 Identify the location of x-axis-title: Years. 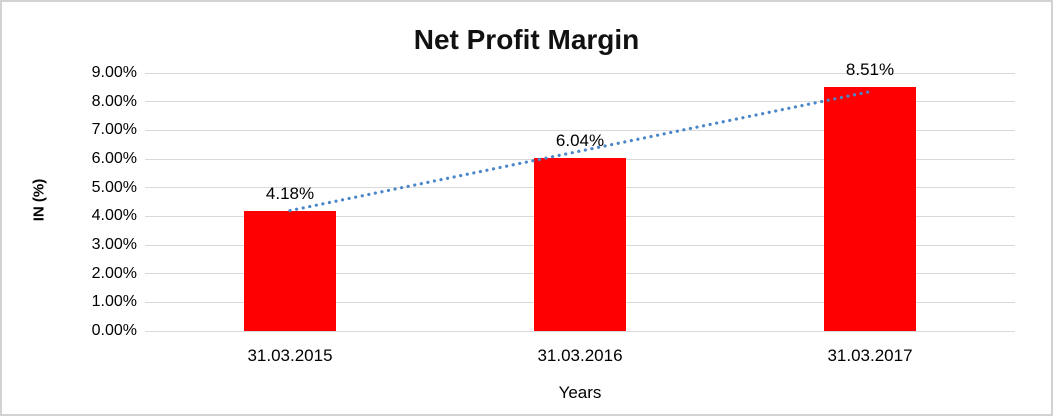
(580, 392).